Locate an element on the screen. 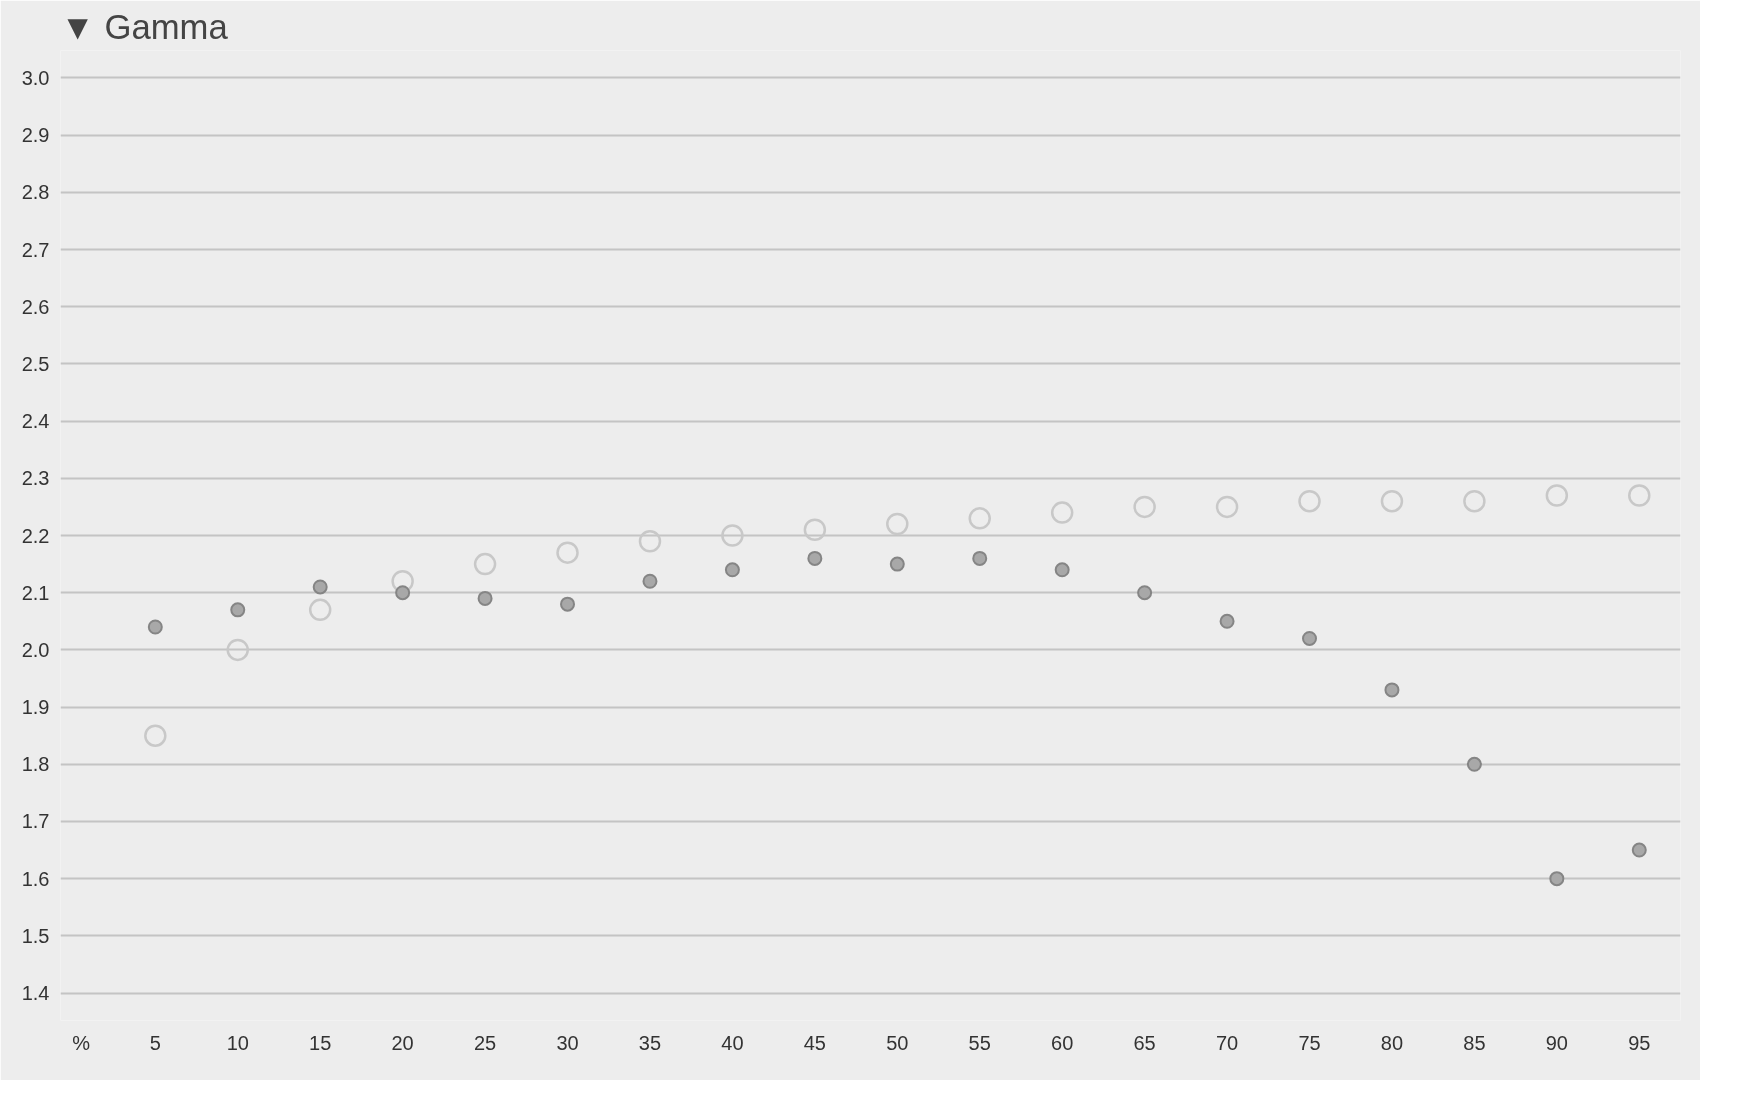 This screenshot has height=1102, width=1737. y-tick-label: 2.4 is located at coordinates (35, 421).